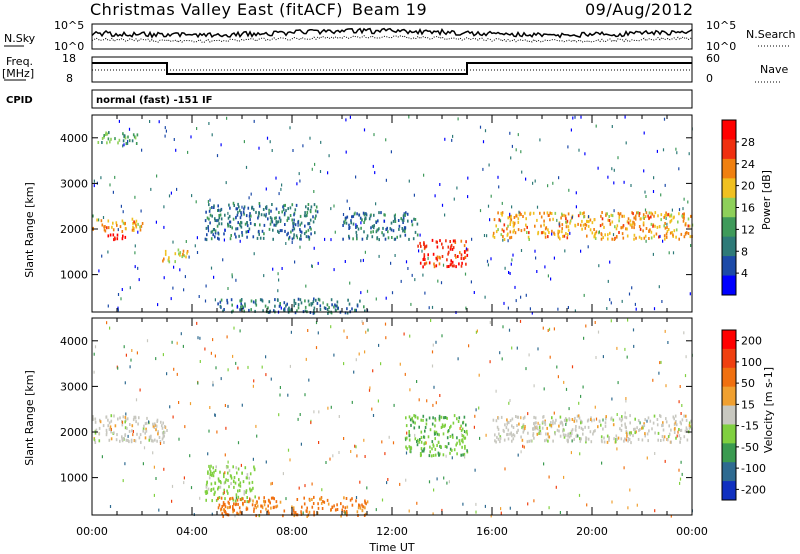 The image size is (800, 554). Describe the element at coordinates (748, 142) in the screenshot. I see `colorbar-tick-label: 28` at that location.